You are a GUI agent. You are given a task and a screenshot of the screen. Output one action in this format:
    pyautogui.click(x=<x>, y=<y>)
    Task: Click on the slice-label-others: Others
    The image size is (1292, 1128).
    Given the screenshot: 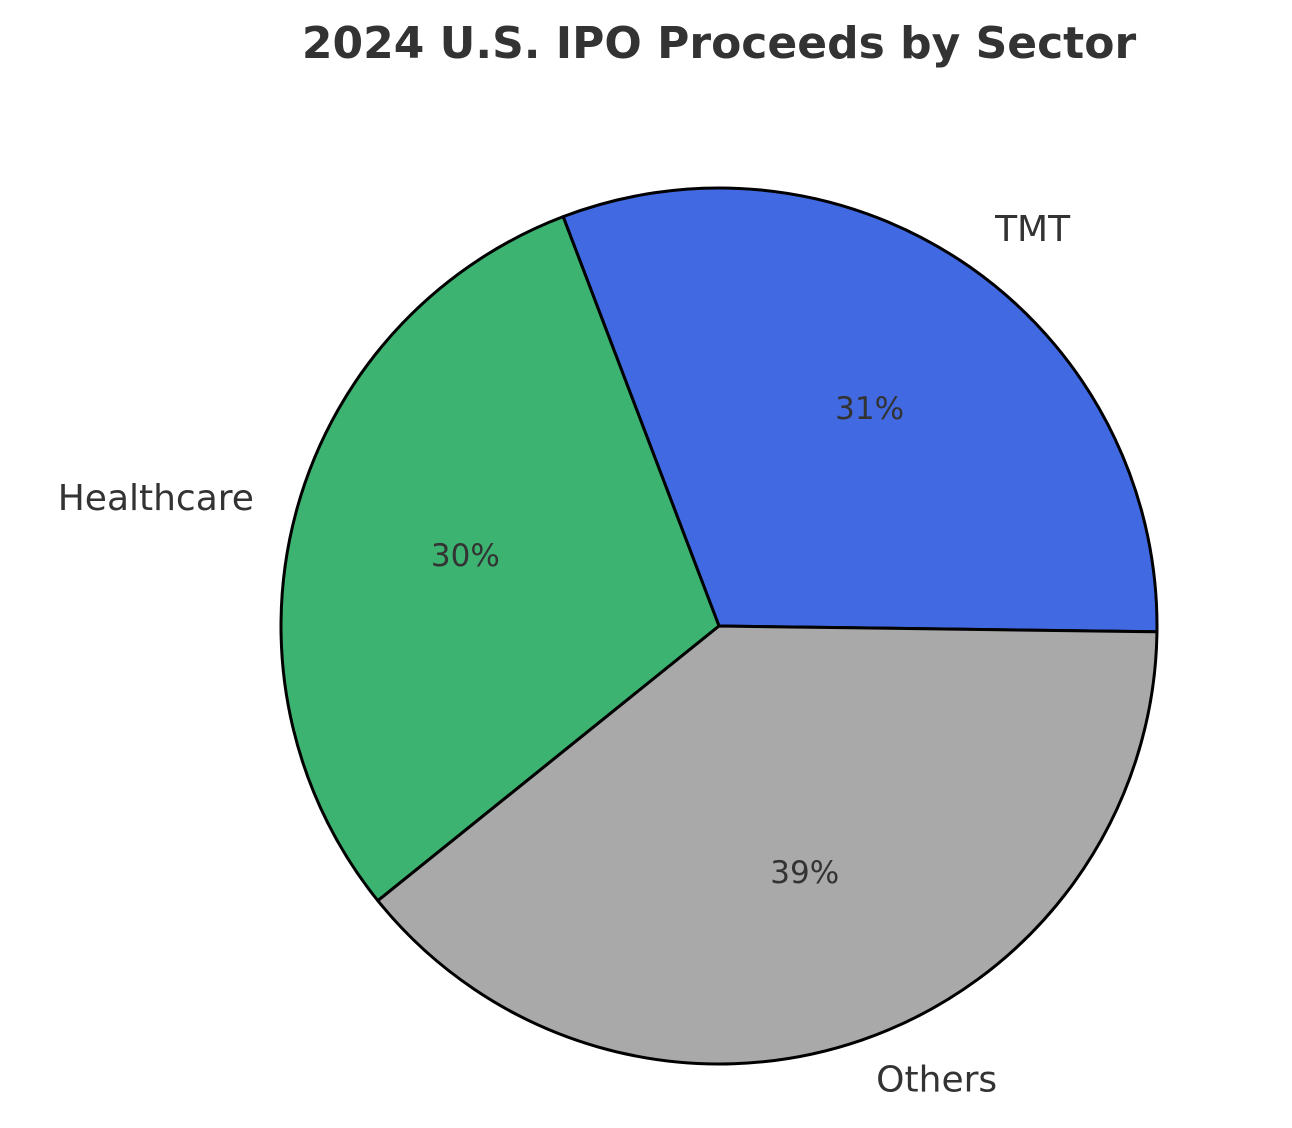 What is the action you would take?
    pyautogui.click(x=936, y=1079)
    